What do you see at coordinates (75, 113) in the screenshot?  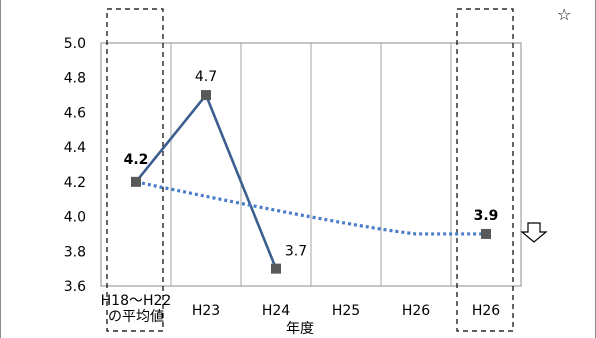 I see `y-tick-label: 4.6` at bounding box center [75, 113].